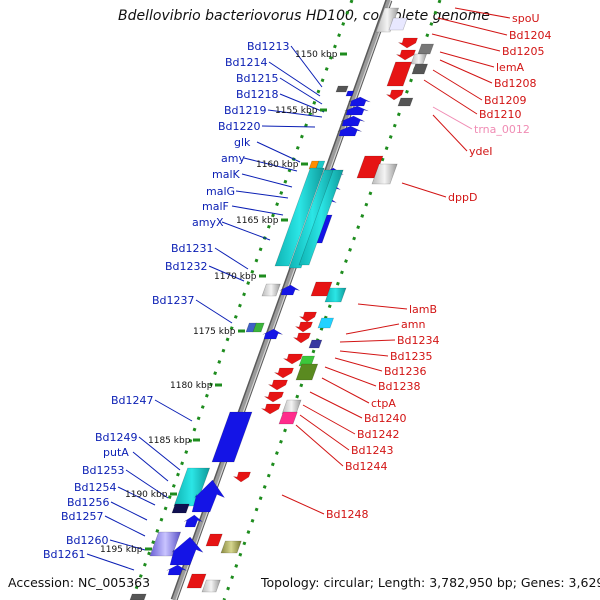  I want to click on gene-label-malf: malF, so click(215, 206).